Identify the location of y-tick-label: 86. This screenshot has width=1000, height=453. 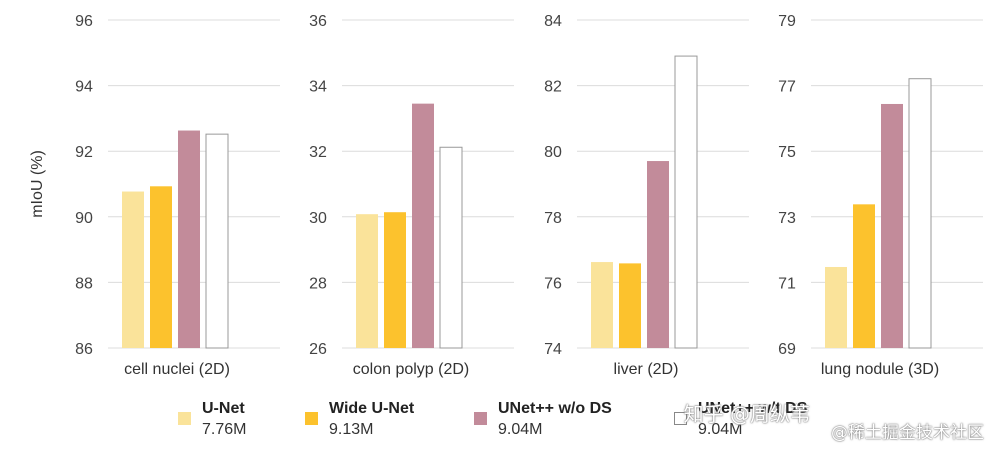
(84, 349).